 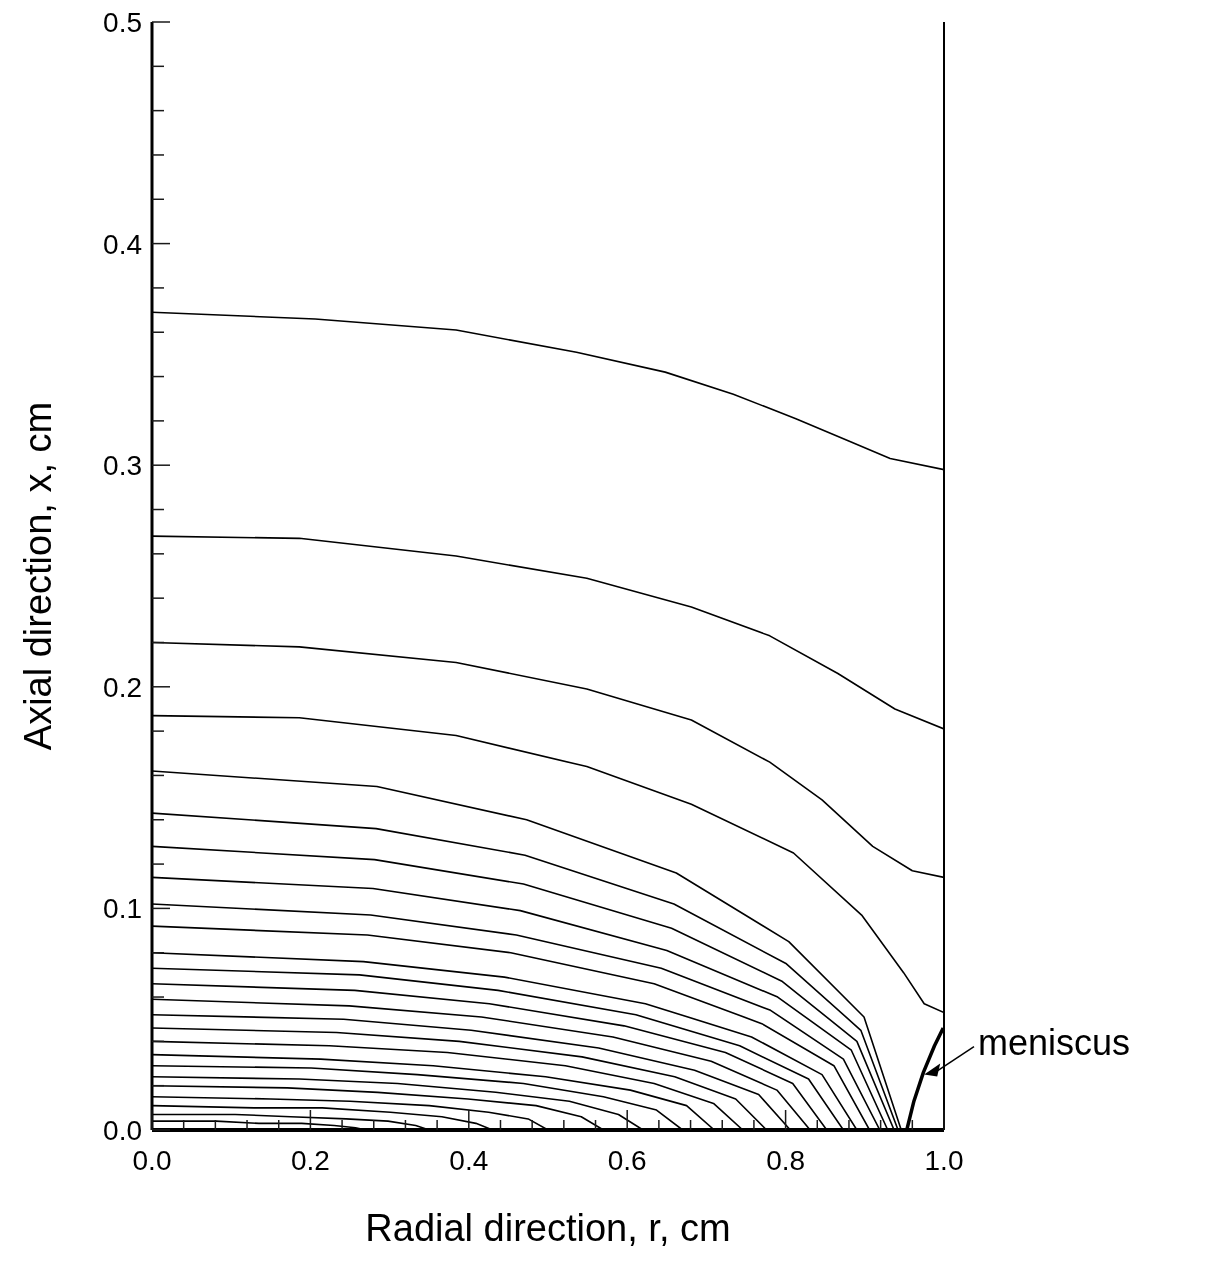 What do you see at coordinates (627, 1160) in the screenshot?
I see `x-tick-label: 0.6` at bounding box center [627, 1160].